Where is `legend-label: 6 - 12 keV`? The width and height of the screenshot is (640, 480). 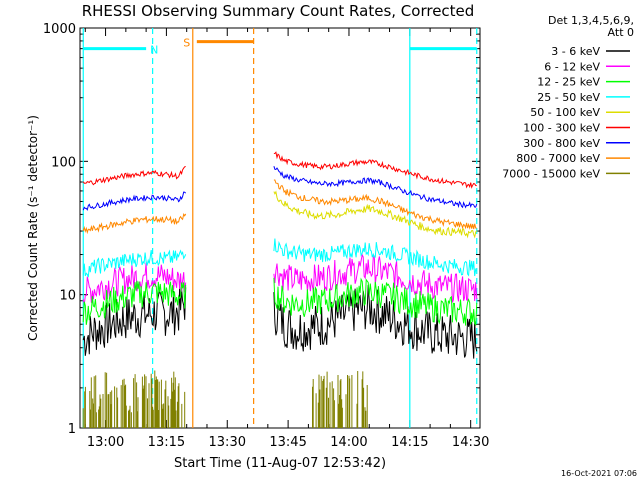
legend-label: 6 - 12 keV is located at coordinates (572, 66).